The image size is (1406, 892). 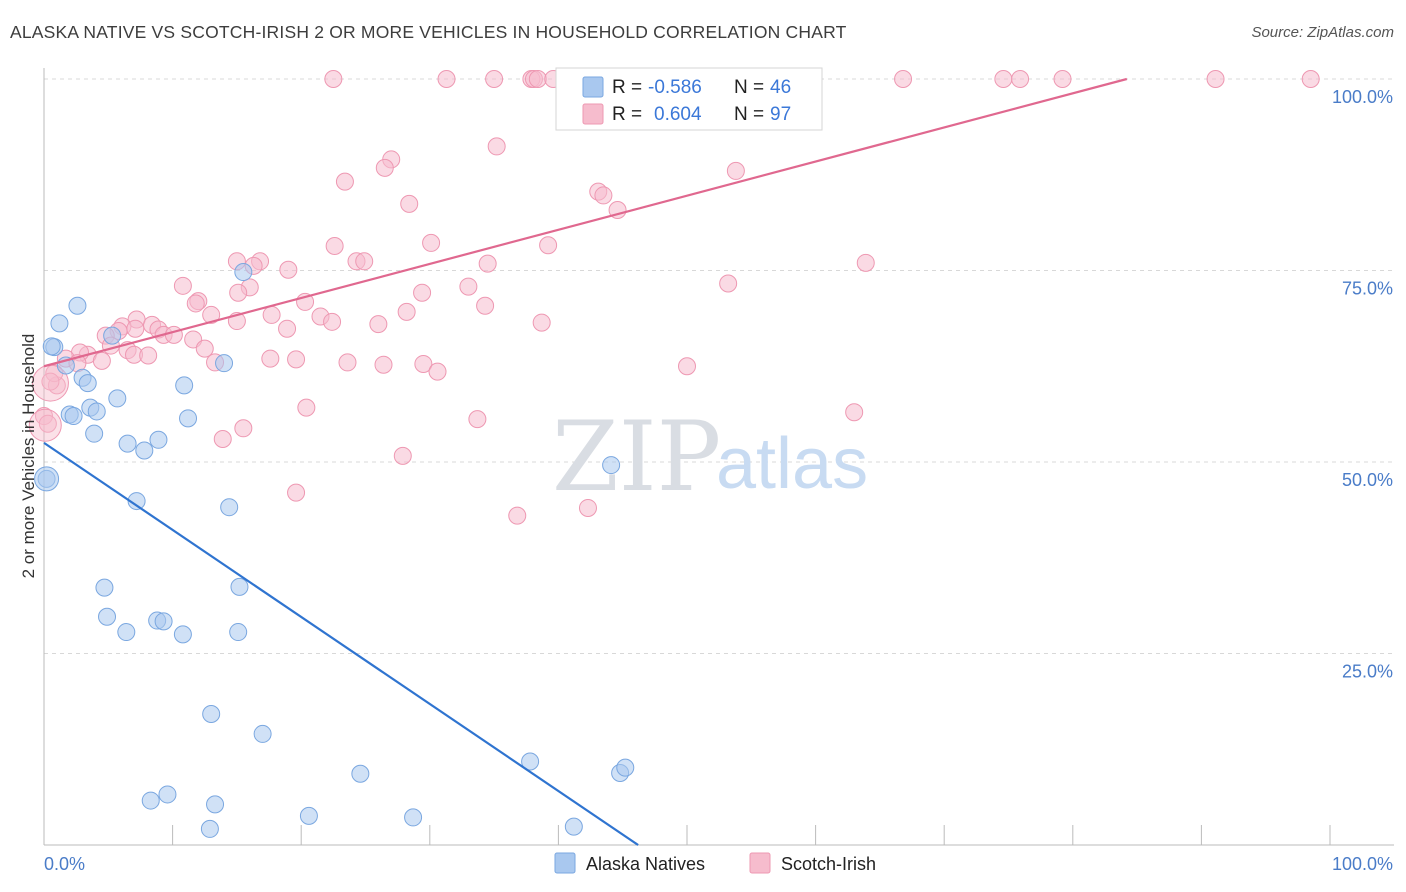 What do you see at coordinates (28, 456) in the screenshot?
I see `y-axis-label: 2 or more Vehicles in Household` at bounding box center [28, 456].